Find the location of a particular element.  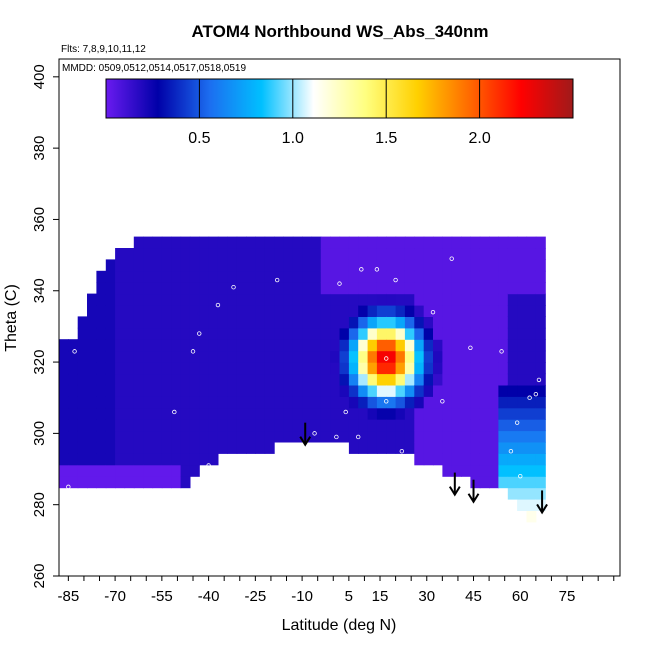

chart-title: ATOM4 Northbound WS_Abs_340nm is located at coordinates (340, 31).